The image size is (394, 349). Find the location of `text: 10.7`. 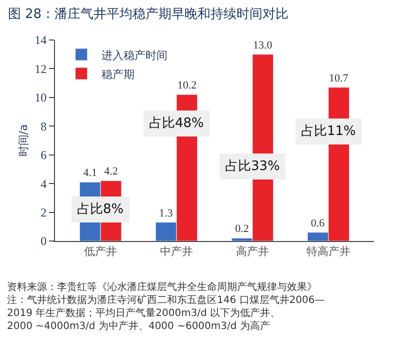

text: 10.7 is located at coordinates (338, 78).